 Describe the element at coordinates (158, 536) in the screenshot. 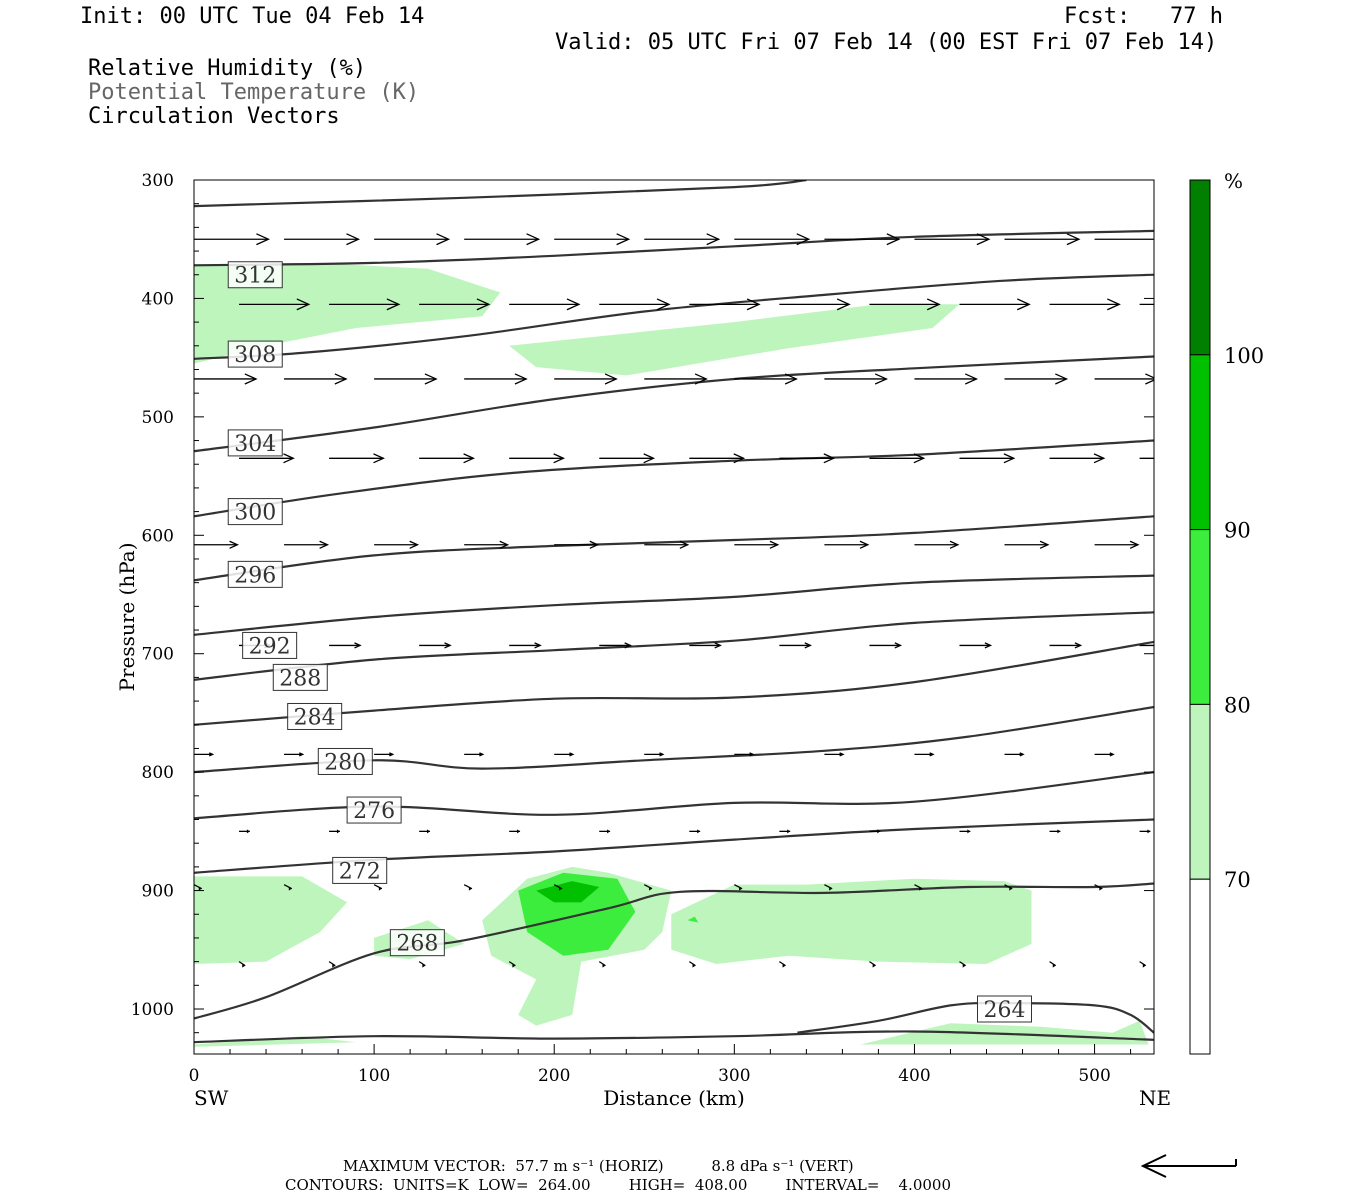

I see `y-tick-label: 600` at that location.